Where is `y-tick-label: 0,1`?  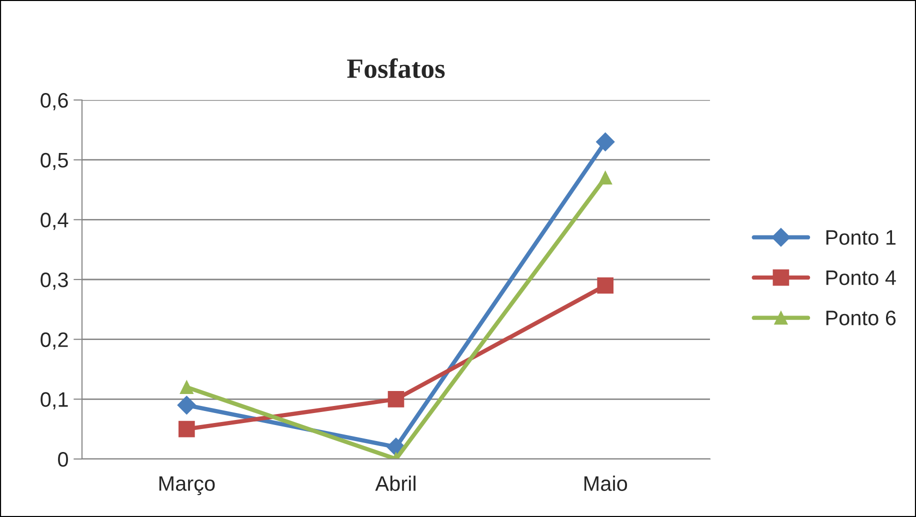 y-tick-label: 0,1 is located at coordinates (54, 401).